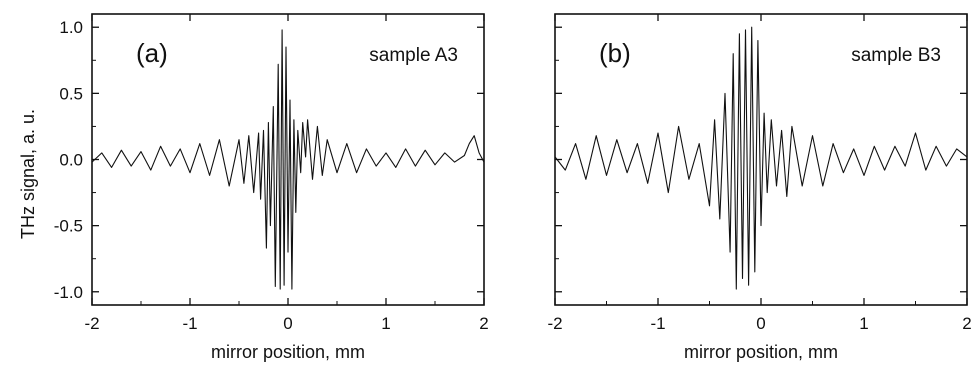  What do you see at coordinates (189, 323) in the screenshot?
I see `panel-a-x-tick-label: -1` at bounding box center [189, 323].